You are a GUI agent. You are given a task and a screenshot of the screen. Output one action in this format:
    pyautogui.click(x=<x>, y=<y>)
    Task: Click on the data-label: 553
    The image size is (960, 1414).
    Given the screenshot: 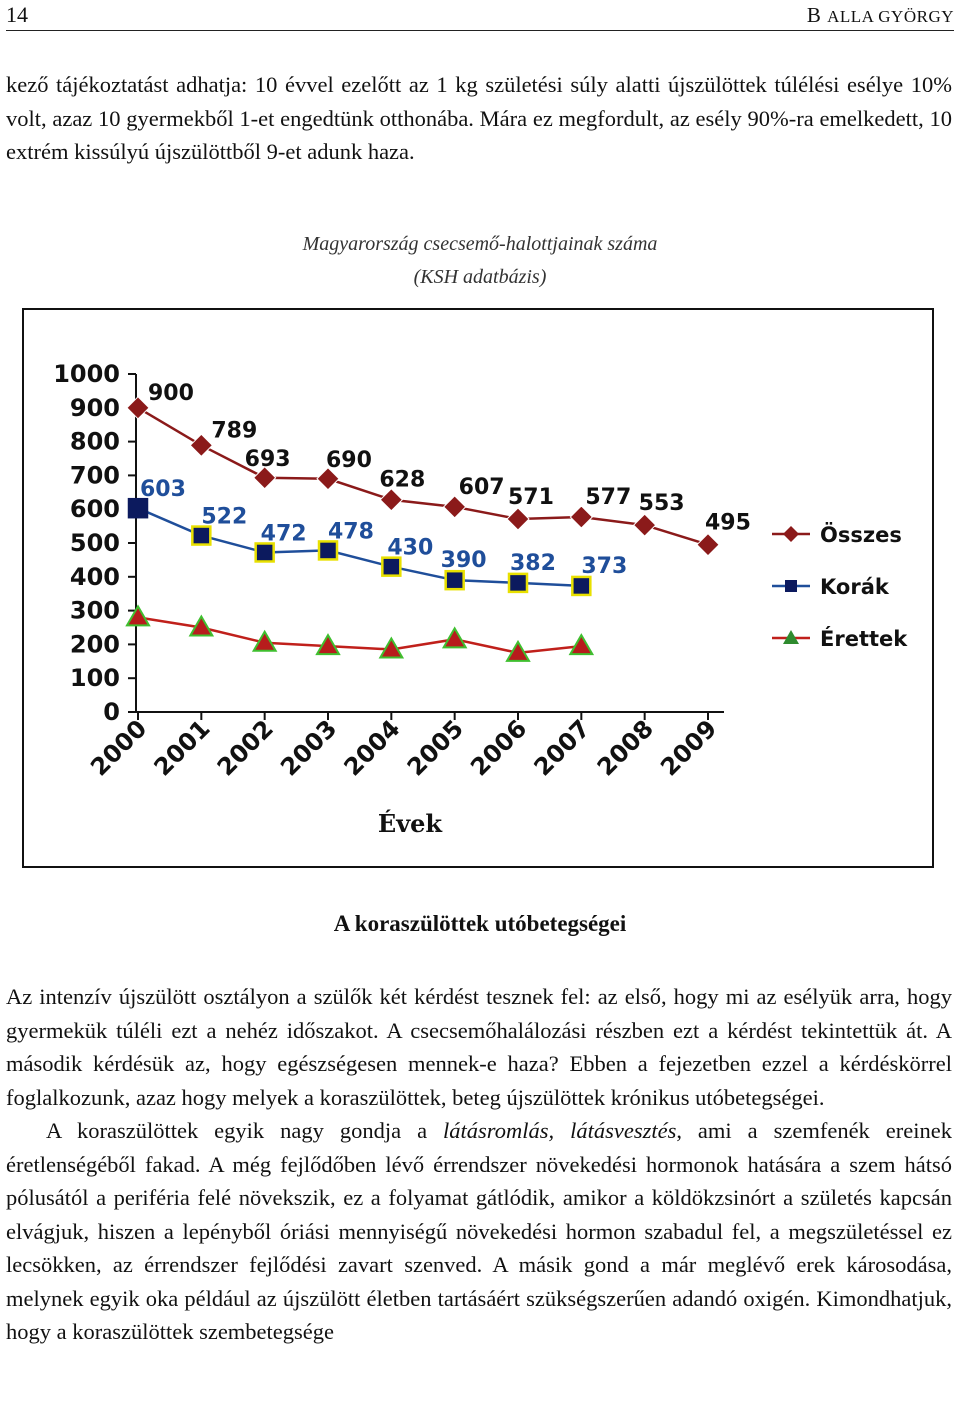 What is the action you would take?
    pyautogui.click(x=662, y=503)
    